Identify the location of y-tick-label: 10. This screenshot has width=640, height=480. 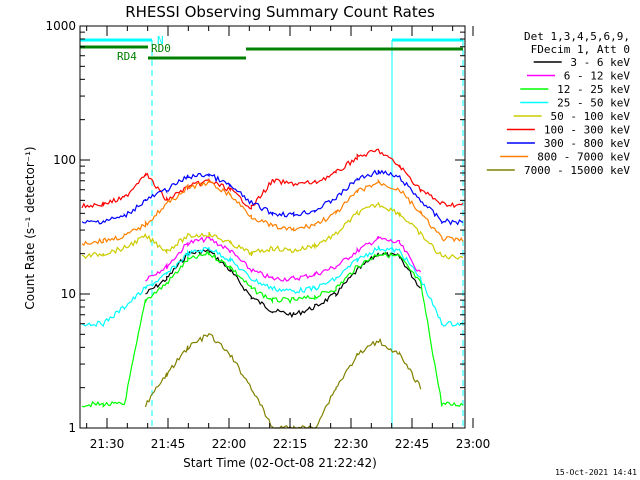
(68, 294).